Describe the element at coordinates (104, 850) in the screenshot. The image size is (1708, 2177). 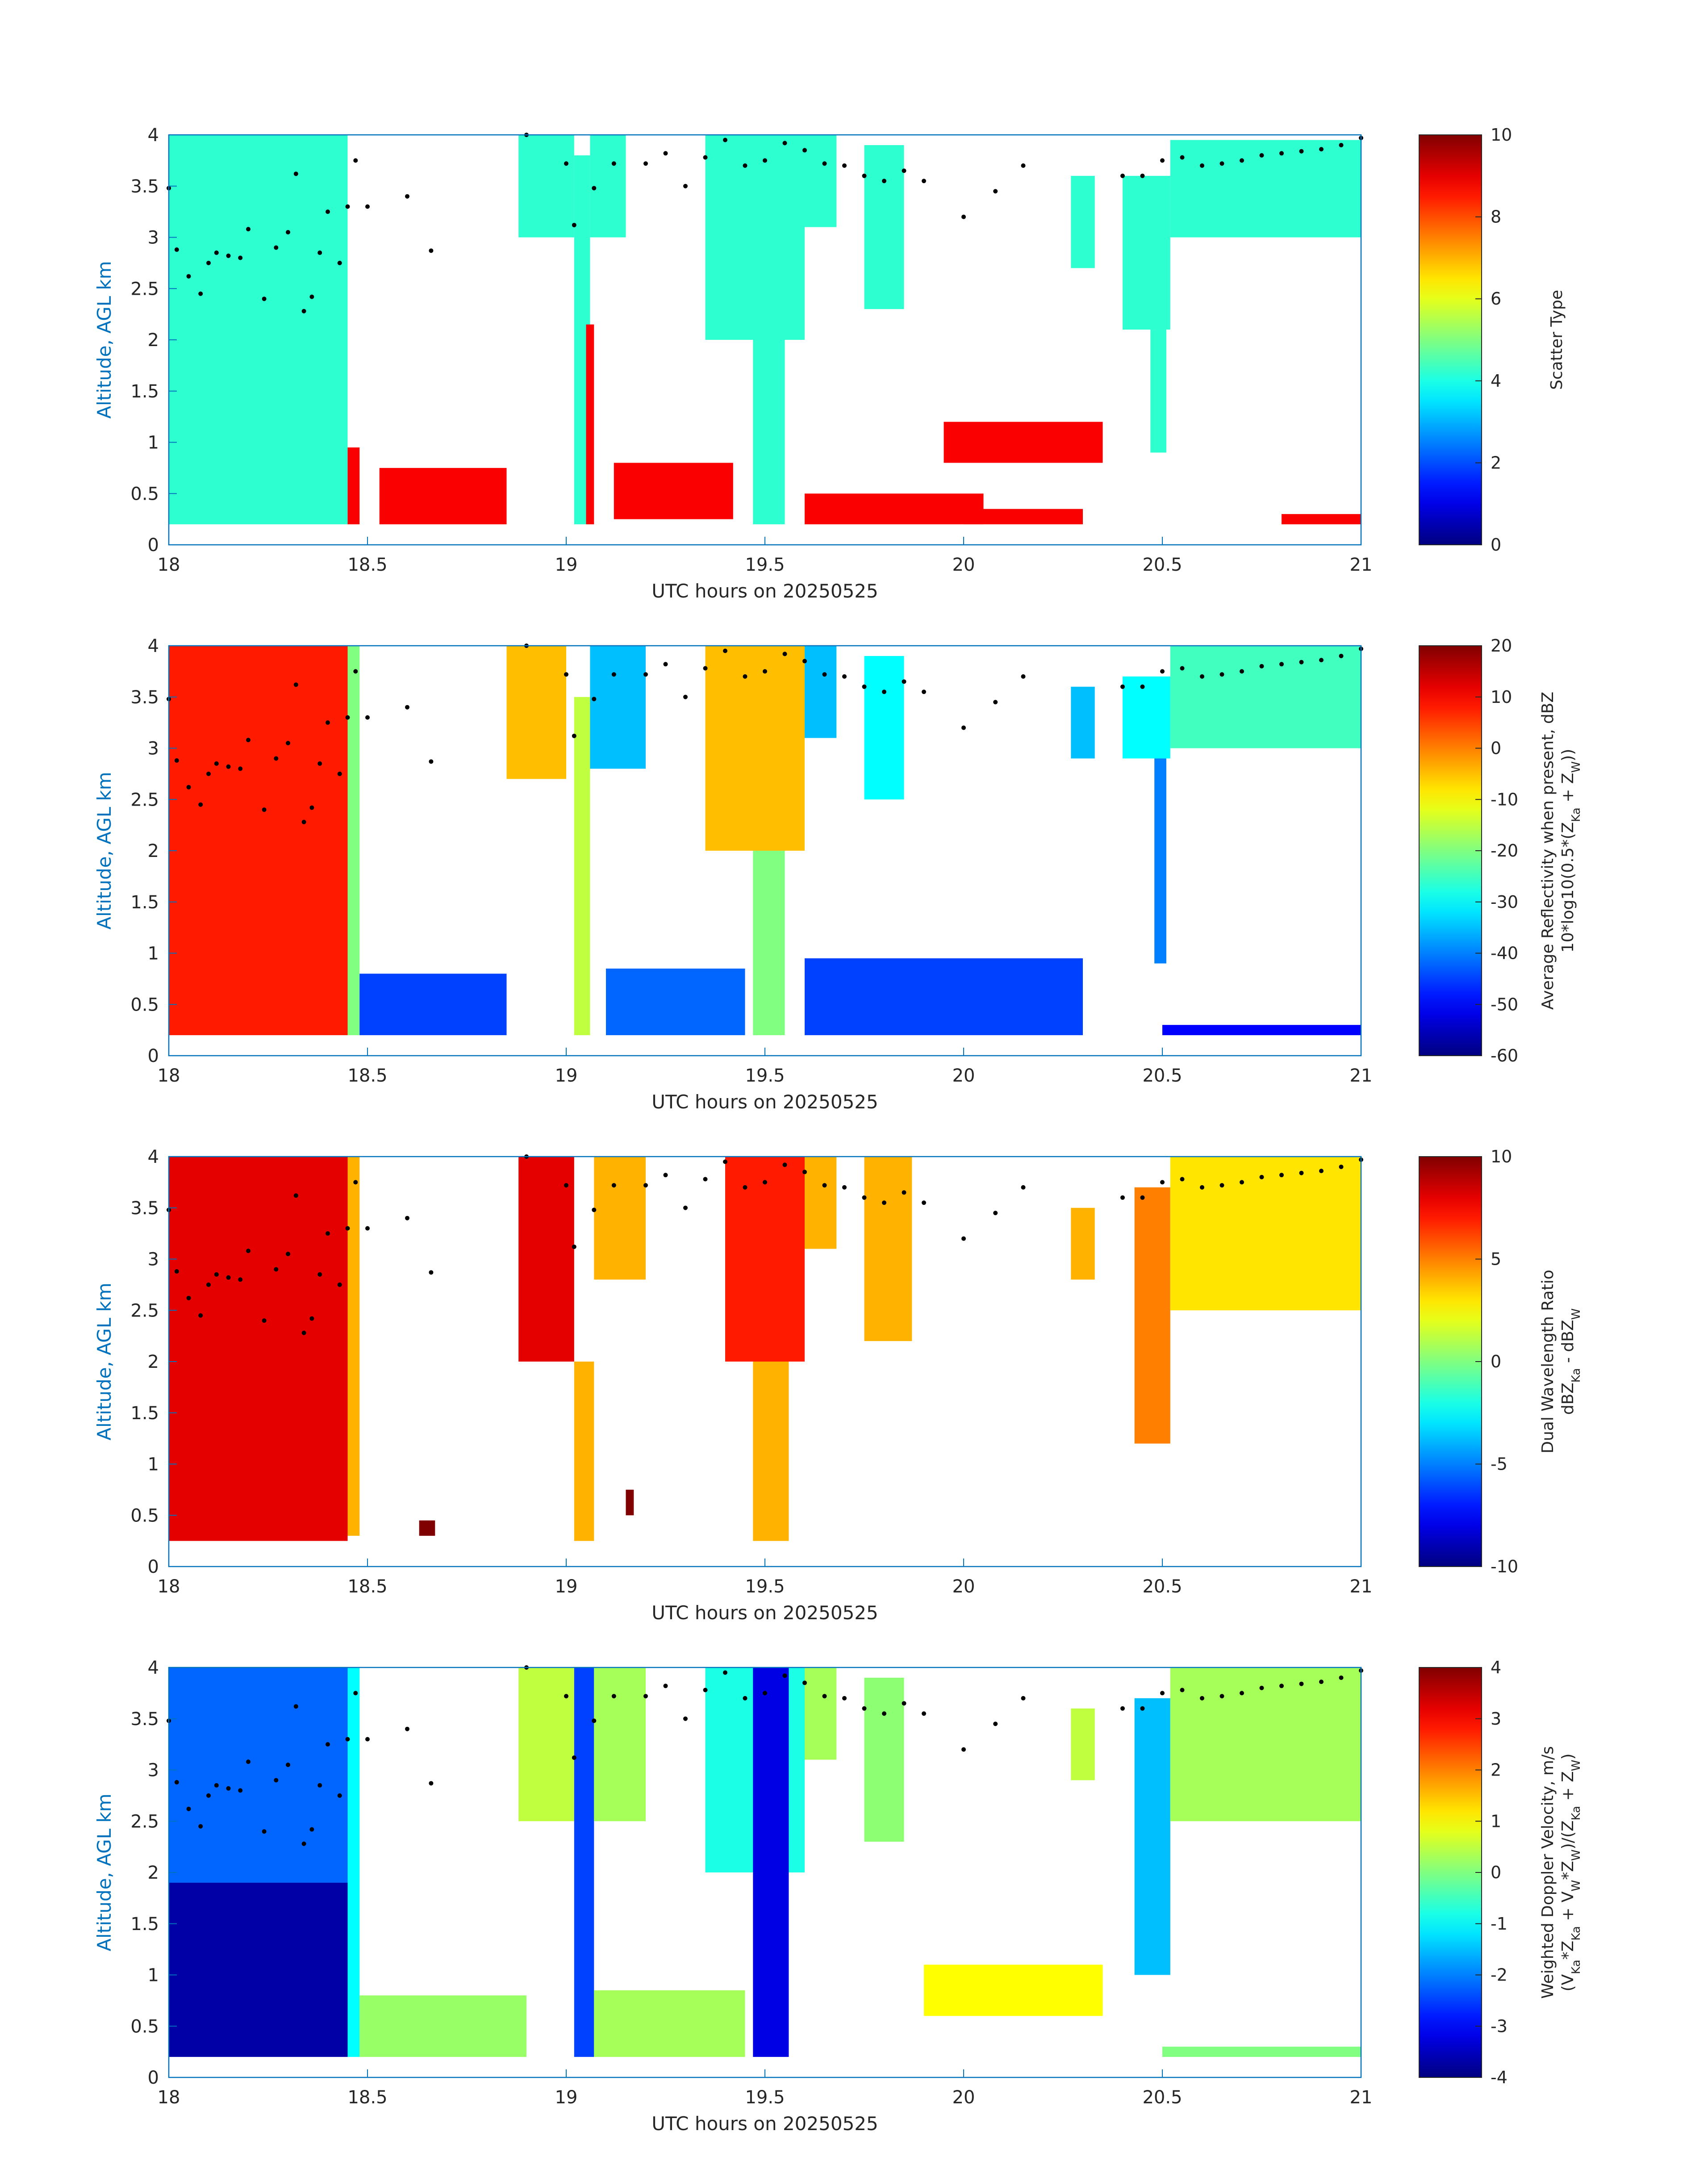
I see `y-axis-label: Altitude, AGL km` at that location.